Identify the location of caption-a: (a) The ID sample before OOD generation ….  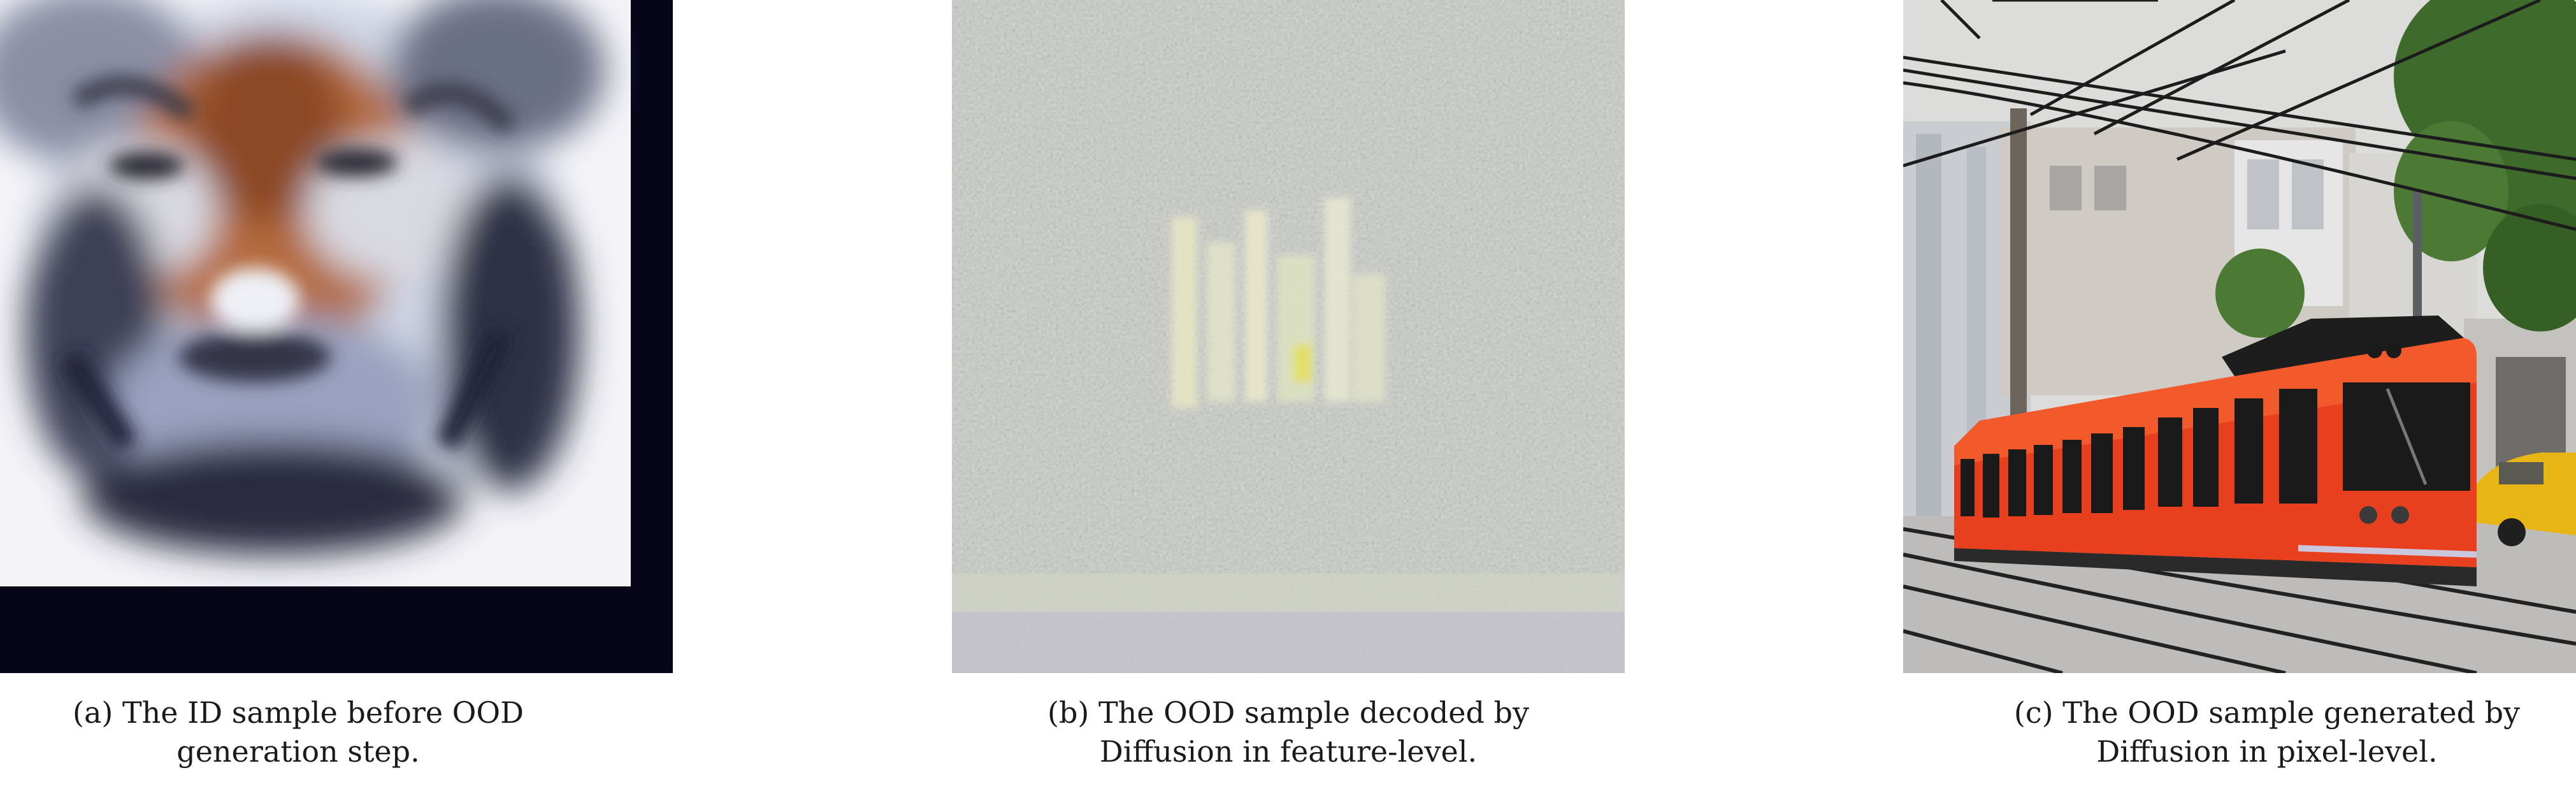
(317, 732).